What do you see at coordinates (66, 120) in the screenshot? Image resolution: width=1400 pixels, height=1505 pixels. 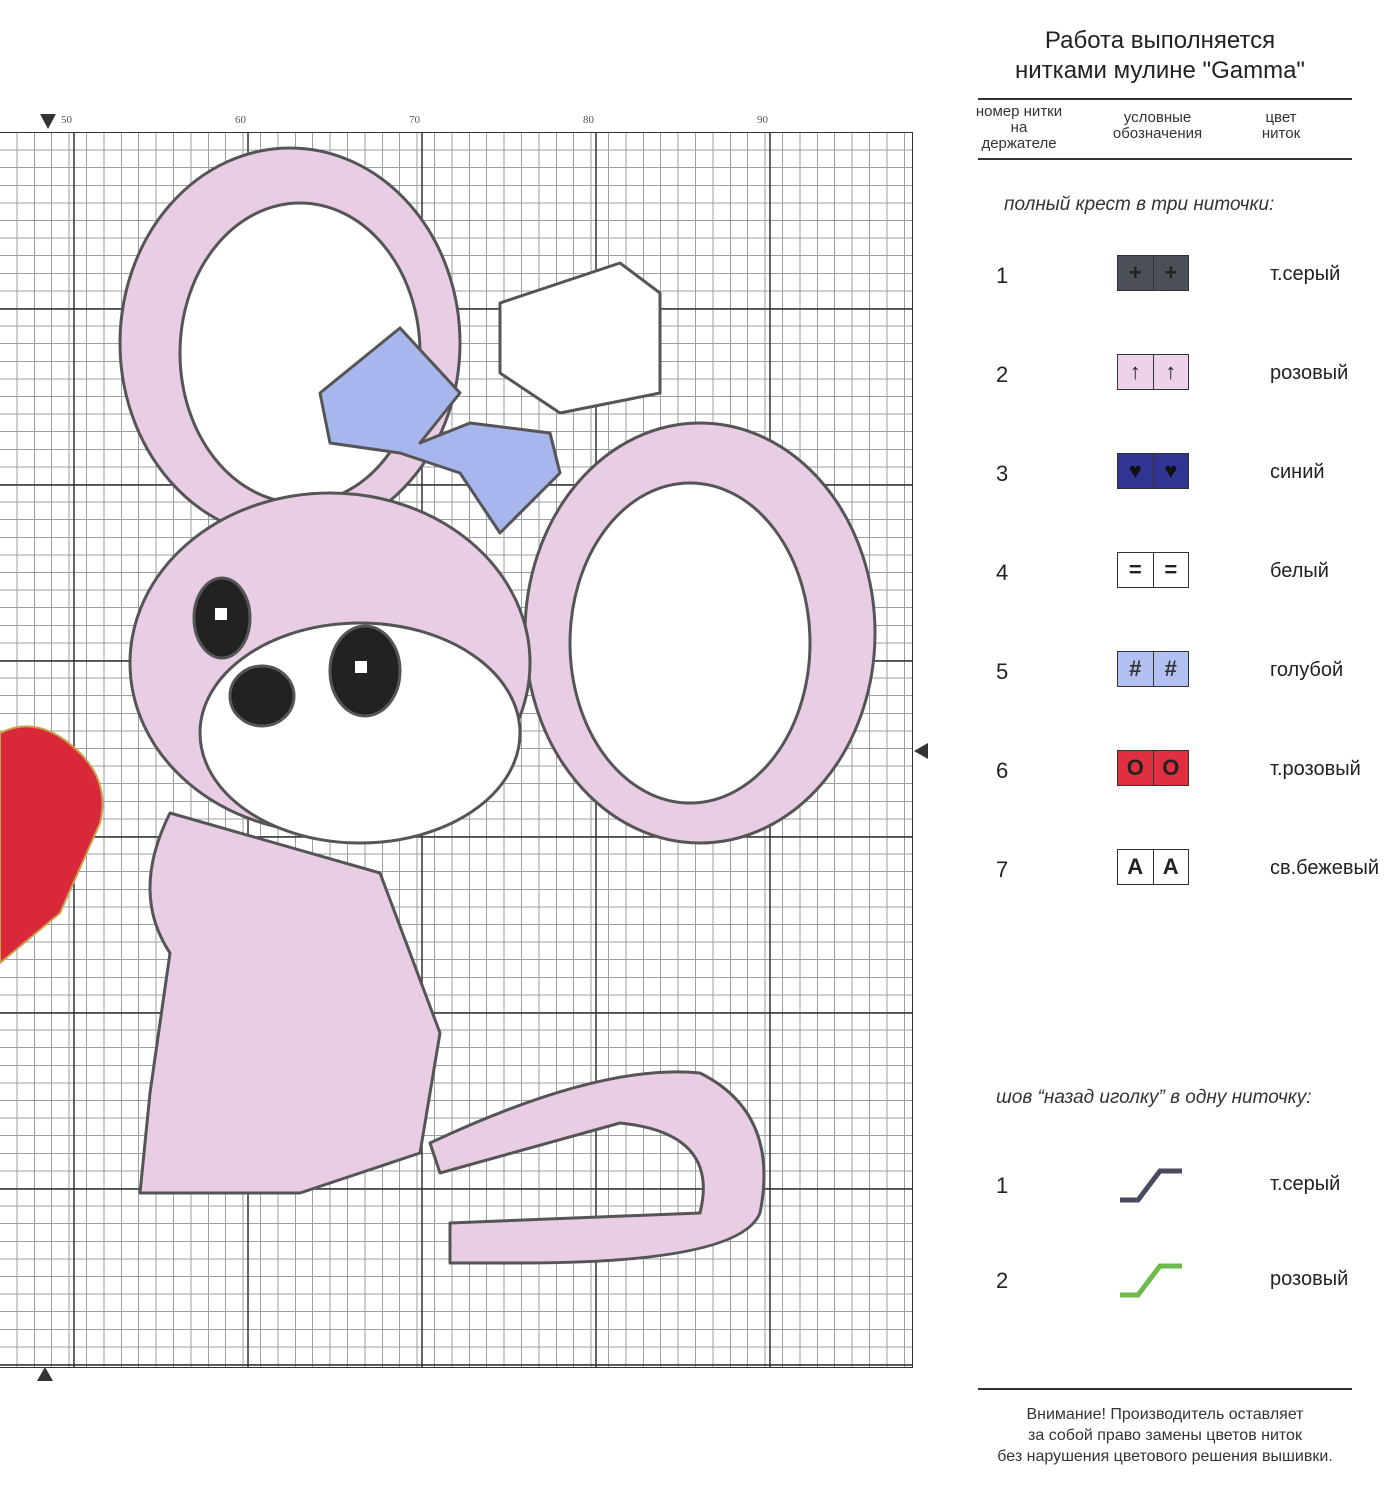 I see `column-label: 50` at bounding box center [66, 120].